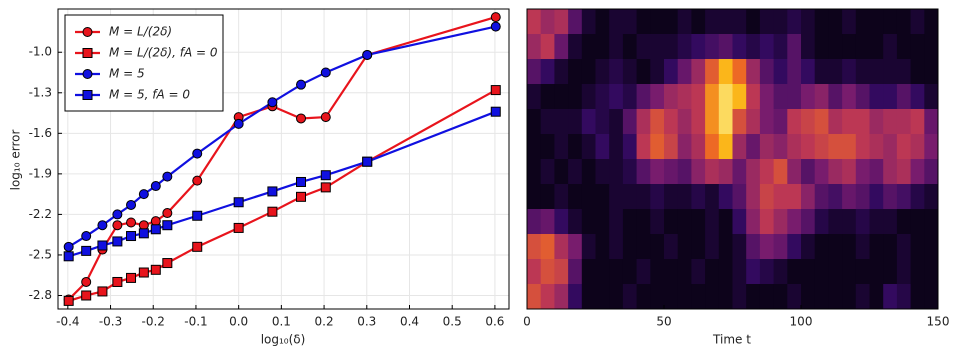 This screenshot has width=970, height=359. I want to click on y-tick-label: -1.6, so click(40, 133).